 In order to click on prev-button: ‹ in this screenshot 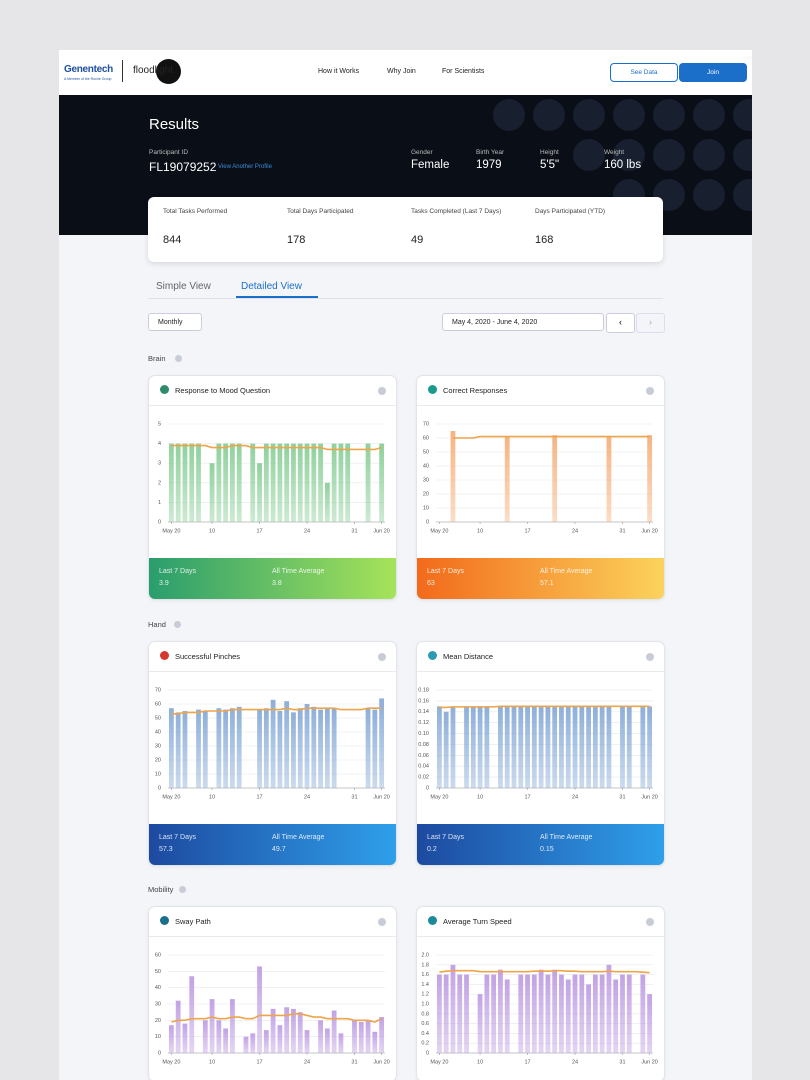, I will do `click(620, 323)`.